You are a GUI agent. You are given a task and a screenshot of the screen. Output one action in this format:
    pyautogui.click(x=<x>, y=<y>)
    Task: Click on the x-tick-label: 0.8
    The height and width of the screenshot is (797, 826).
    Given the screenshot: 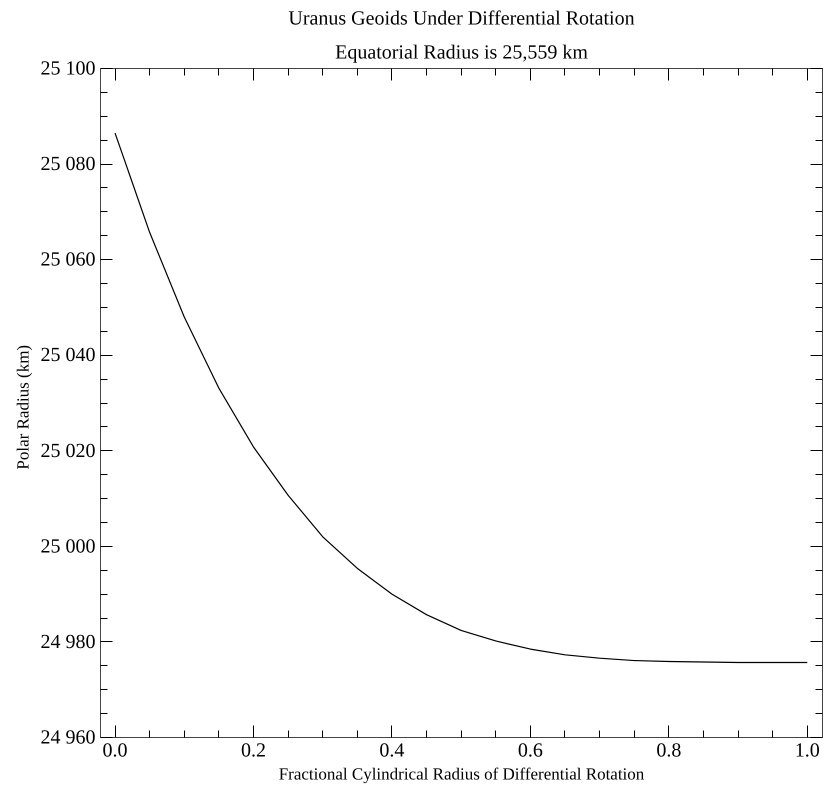 What is the action you would take?
    pyautogui.click(x=669, y=751)
    